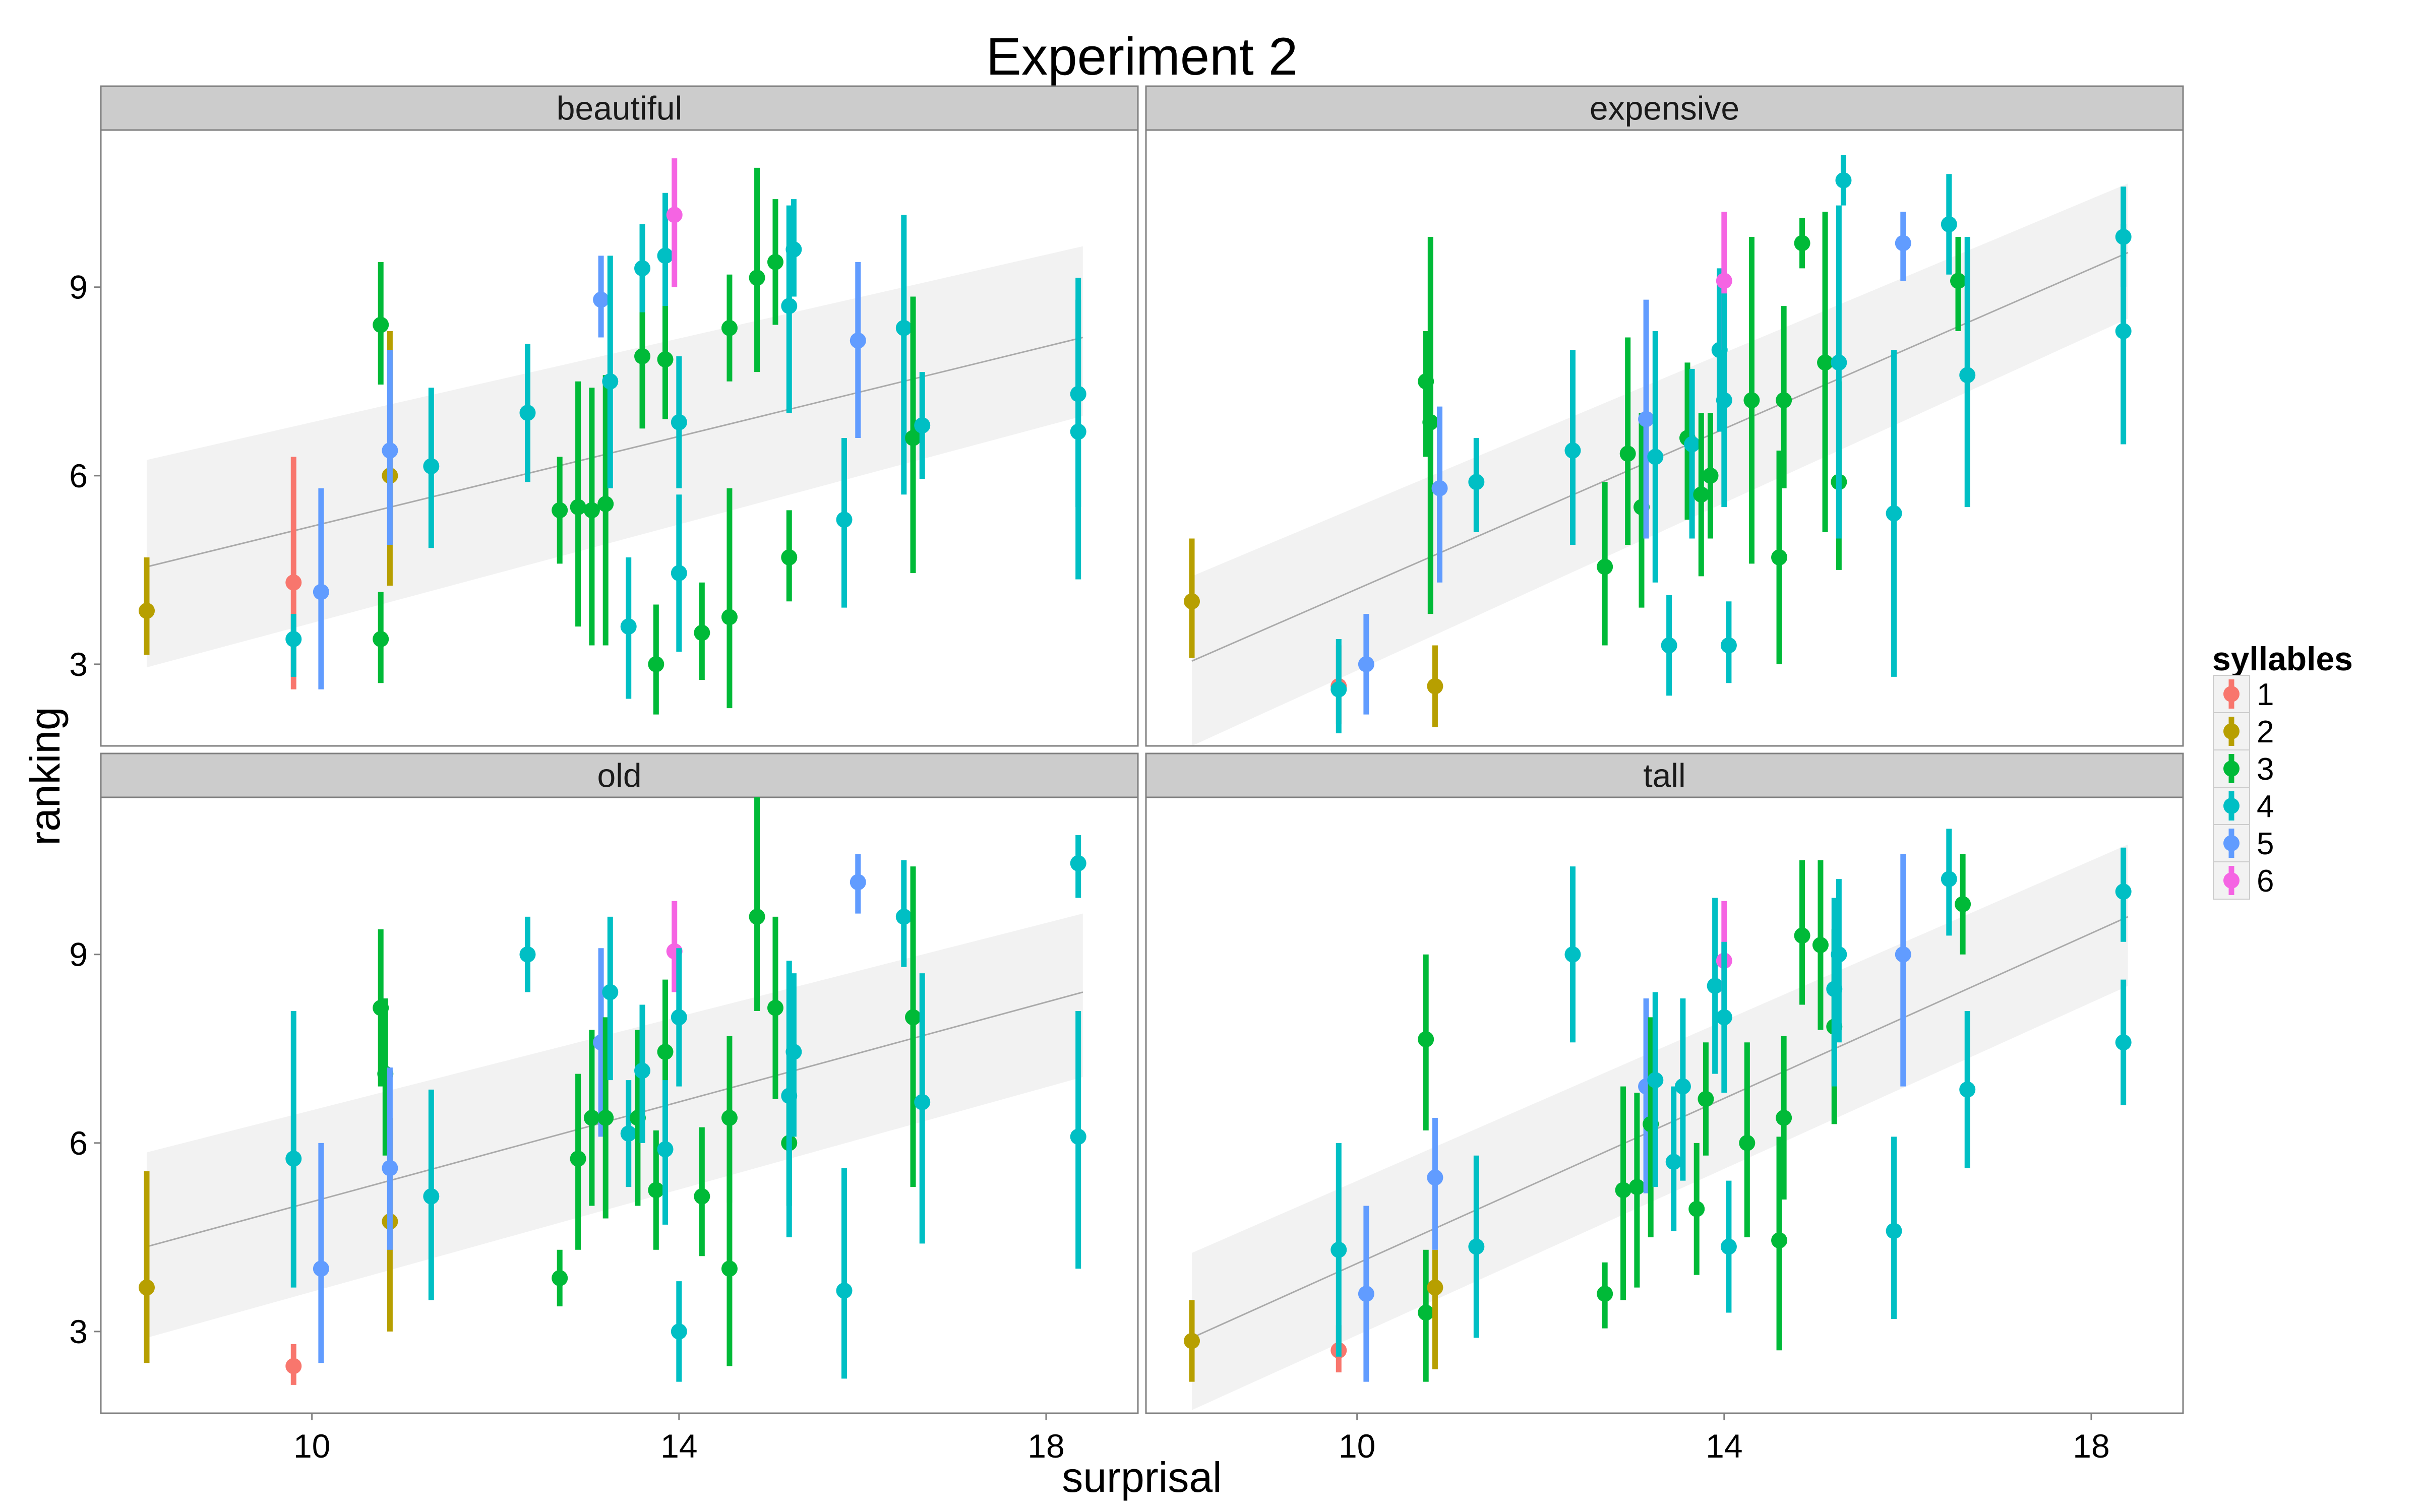 This screenshot has width=2420, height=1512. What do you see at coordinates (2243, 843) in the screenshot?
I see `legend-item-5: 5` at bounding box center [2243, 843].